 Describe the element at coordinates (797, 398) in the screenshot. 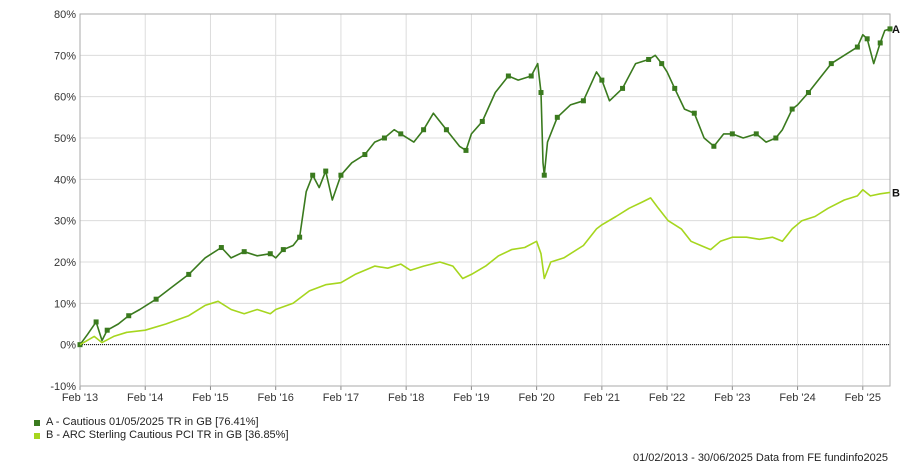

I see `x-tick-label: Feb '24` at that location.